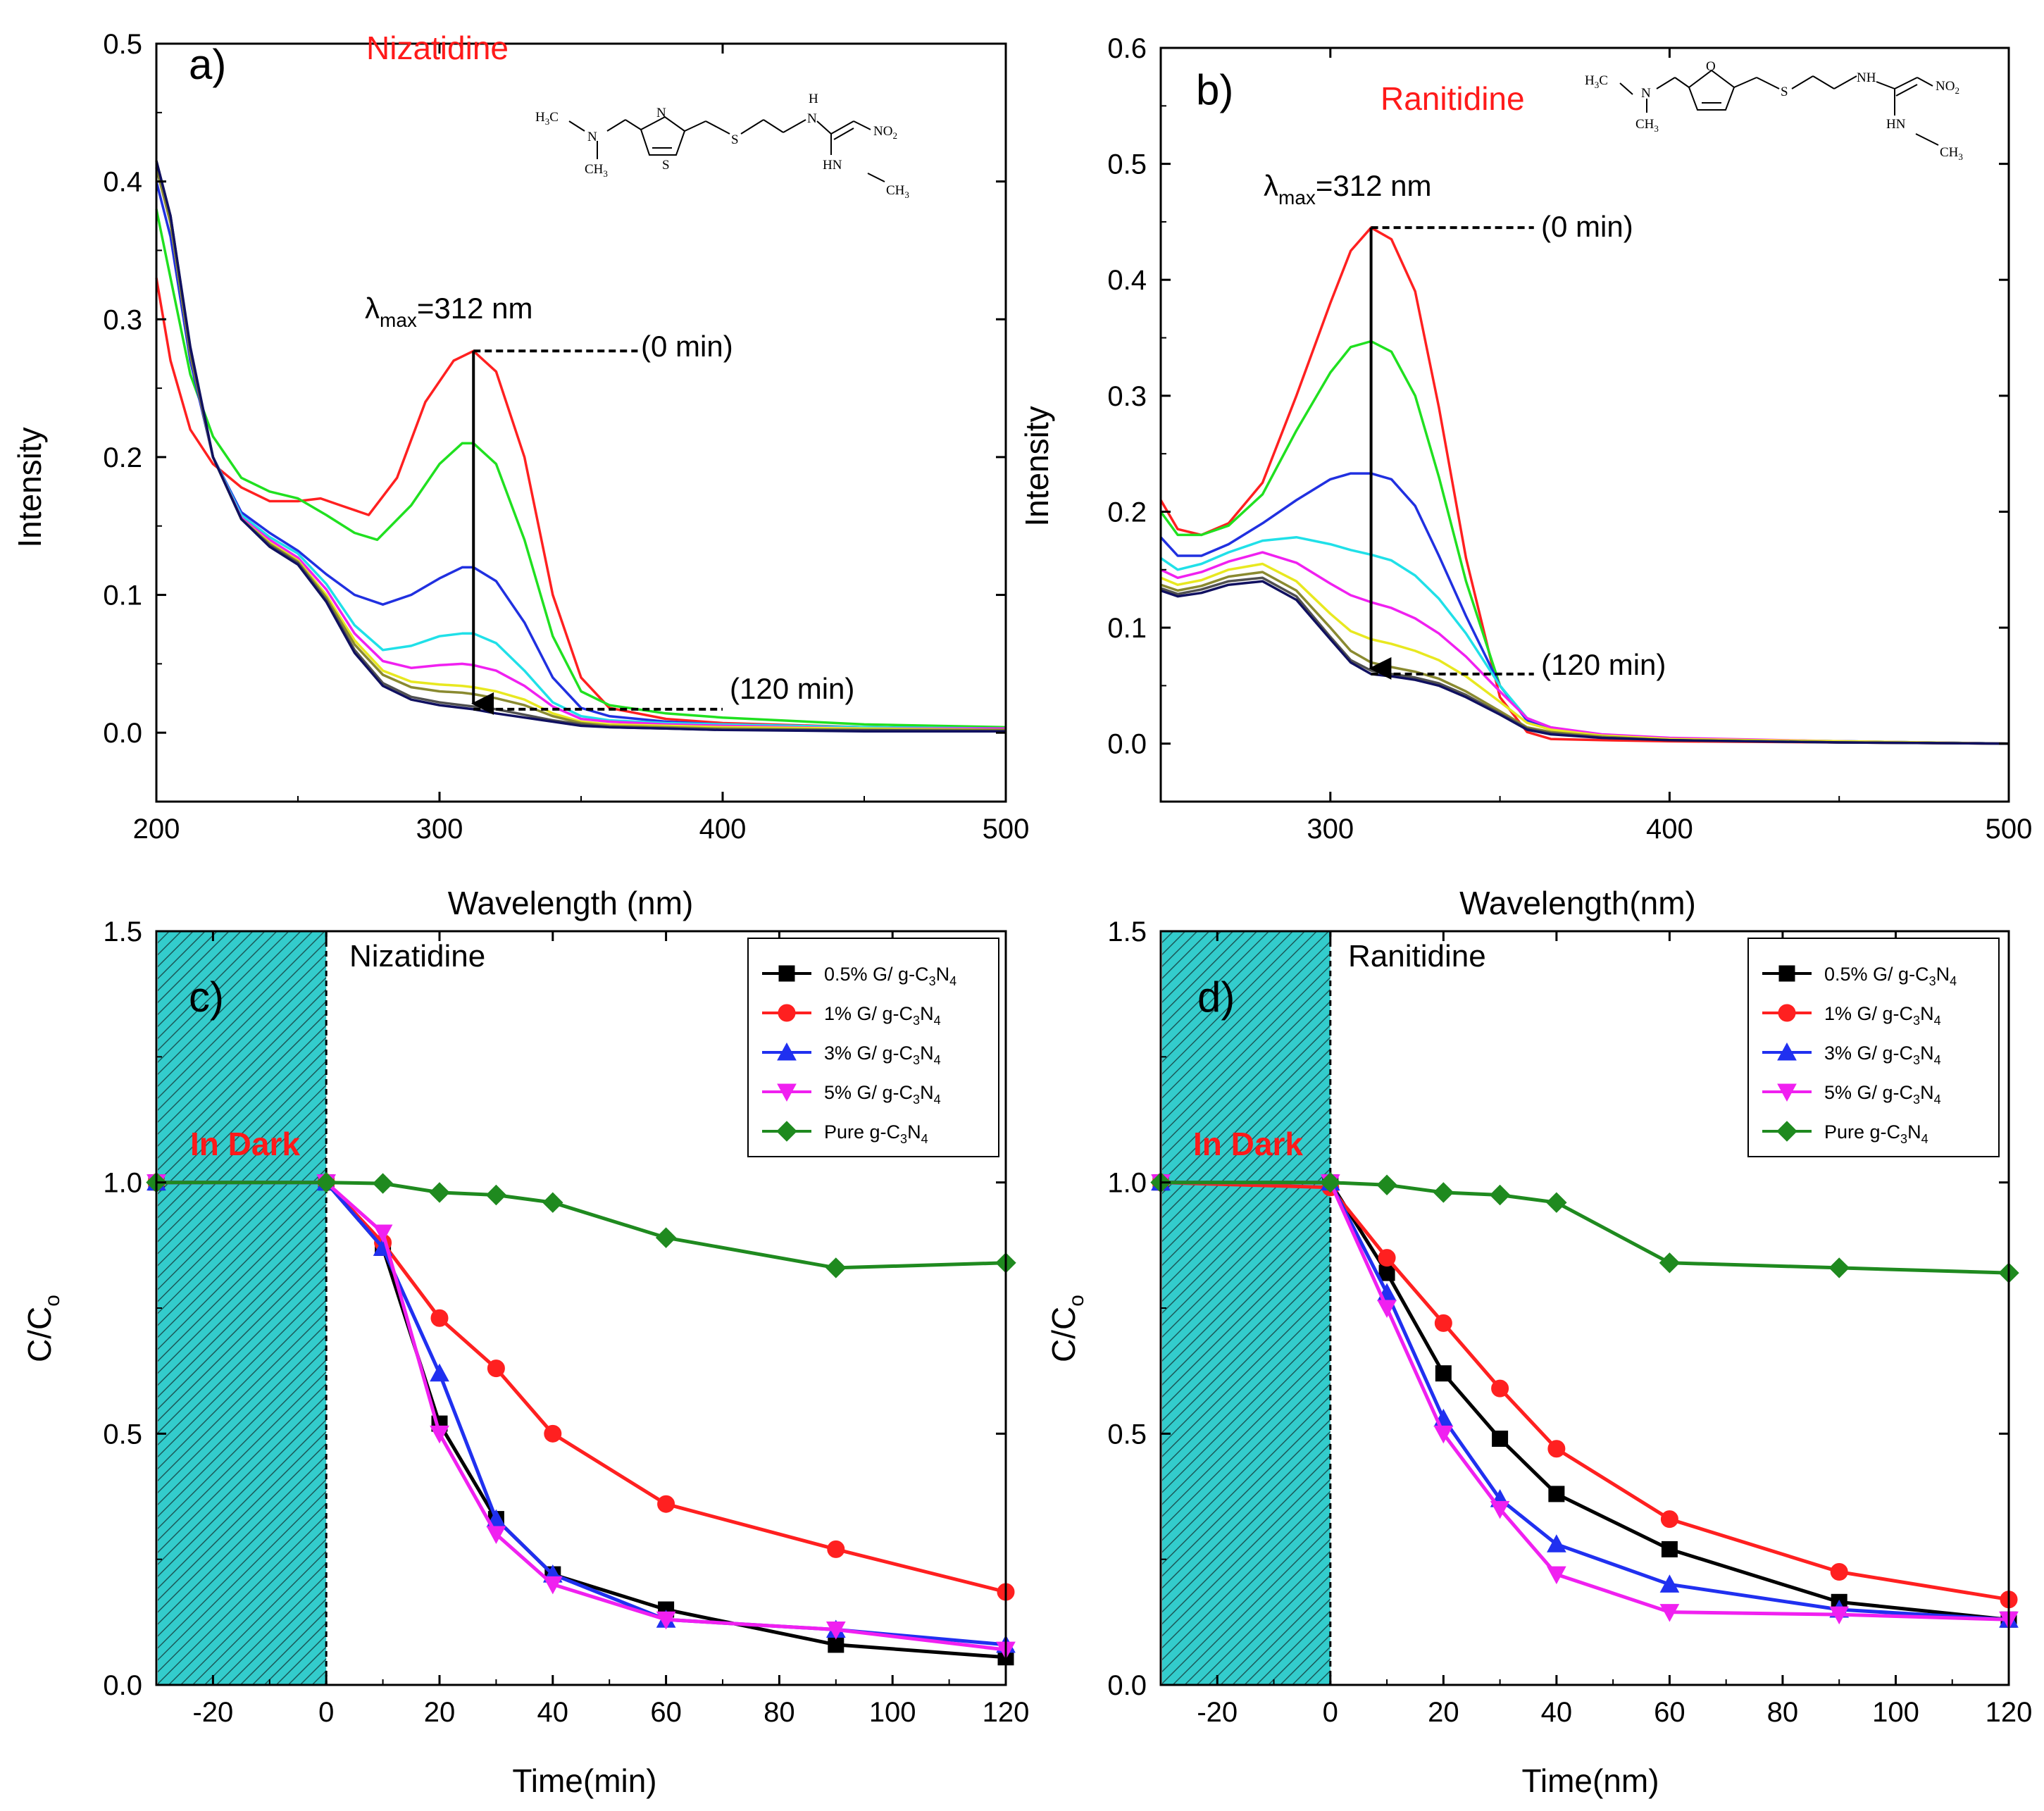 This screenshot has width=2044, height=1811. I want to click on y-tick-label-b-1: 0.1, so click(1127, 628).